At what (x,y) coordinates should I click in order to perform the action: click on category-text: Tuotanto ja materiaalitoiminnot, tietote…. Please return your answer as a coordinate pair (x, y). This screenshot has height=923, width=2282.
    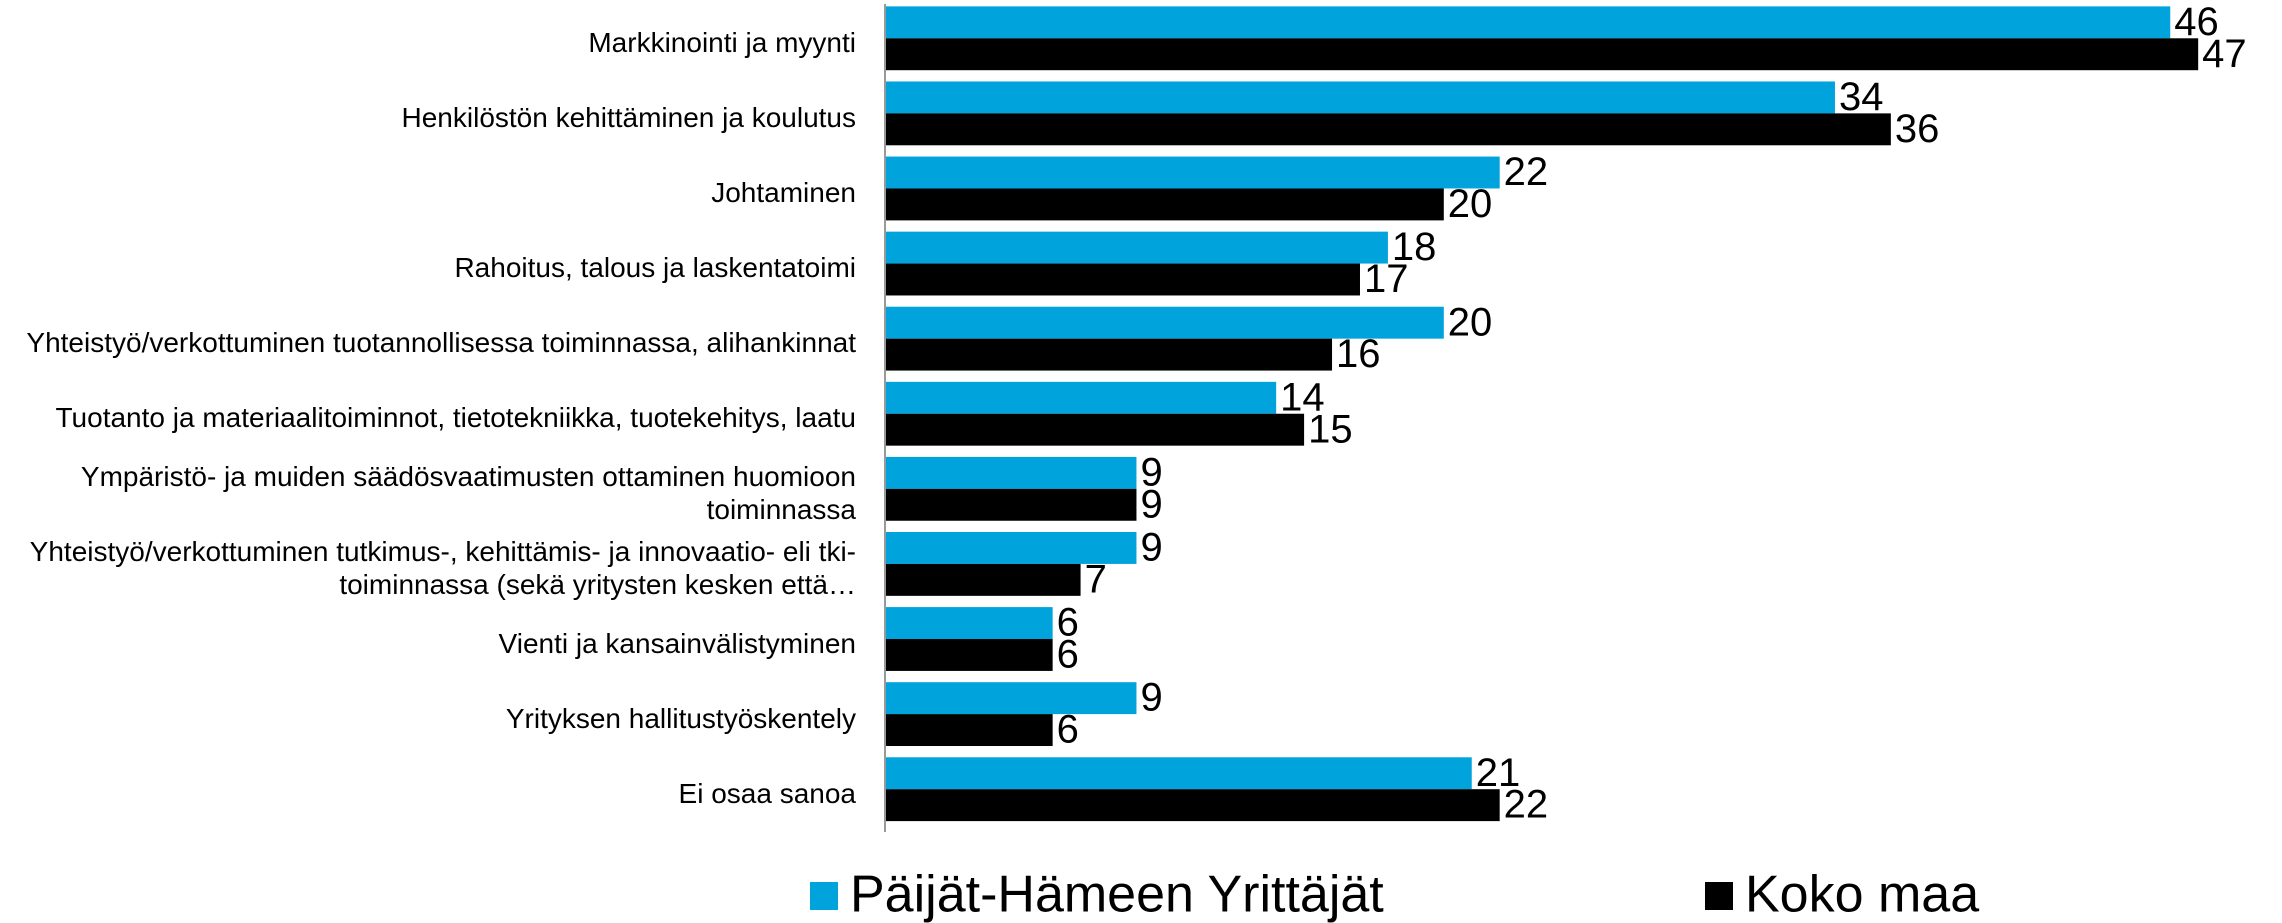
    Looking at the image, I should click on (455, 418).